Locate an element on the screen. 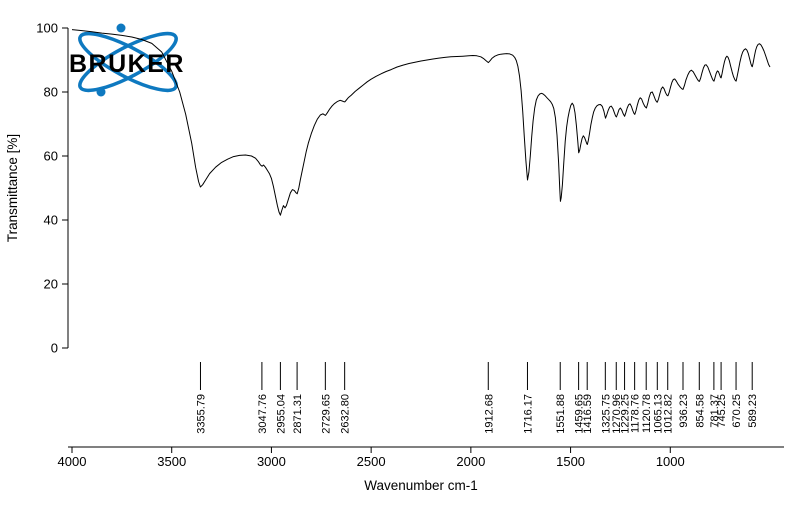  peak-label: 1012.82 is located at coordinates (669, 414).